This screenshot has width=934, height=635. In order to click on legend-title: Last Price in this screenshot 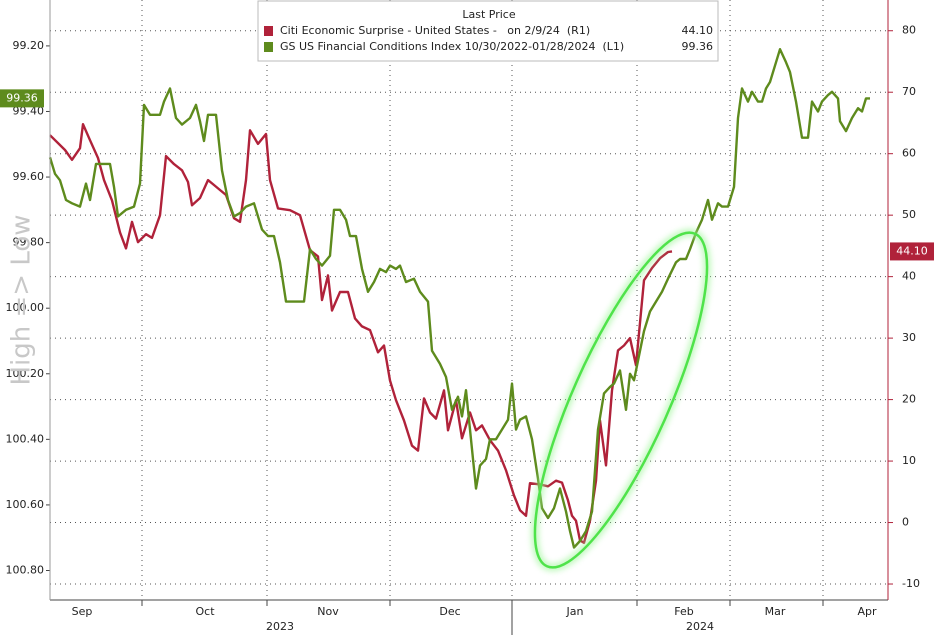, I will do `click(488, 14)`.